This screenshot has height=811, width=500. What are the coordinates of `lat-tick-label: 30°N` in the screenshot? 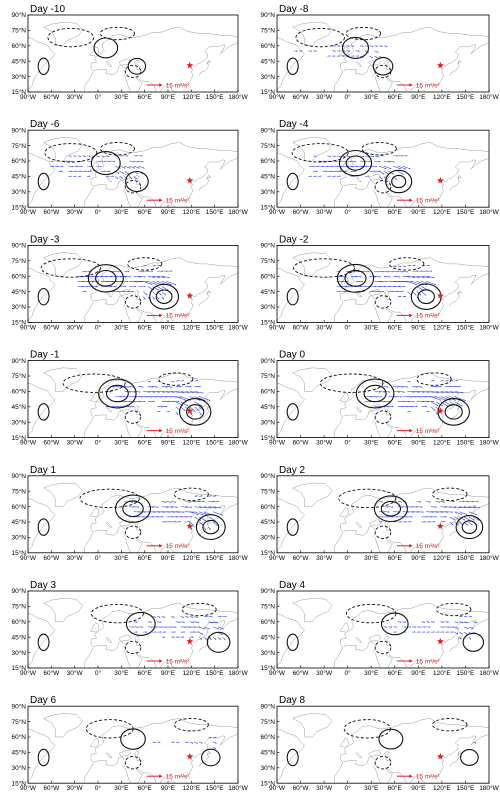 It's located at (267, 422).